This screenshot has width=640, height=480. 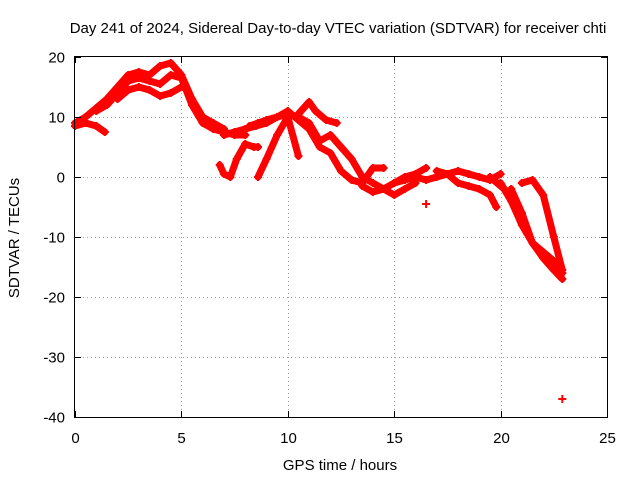 What do you see at coordinates (56, 118) in the screenshot?
I see `y-tick-label: 10` at bounding box center [56, 118].